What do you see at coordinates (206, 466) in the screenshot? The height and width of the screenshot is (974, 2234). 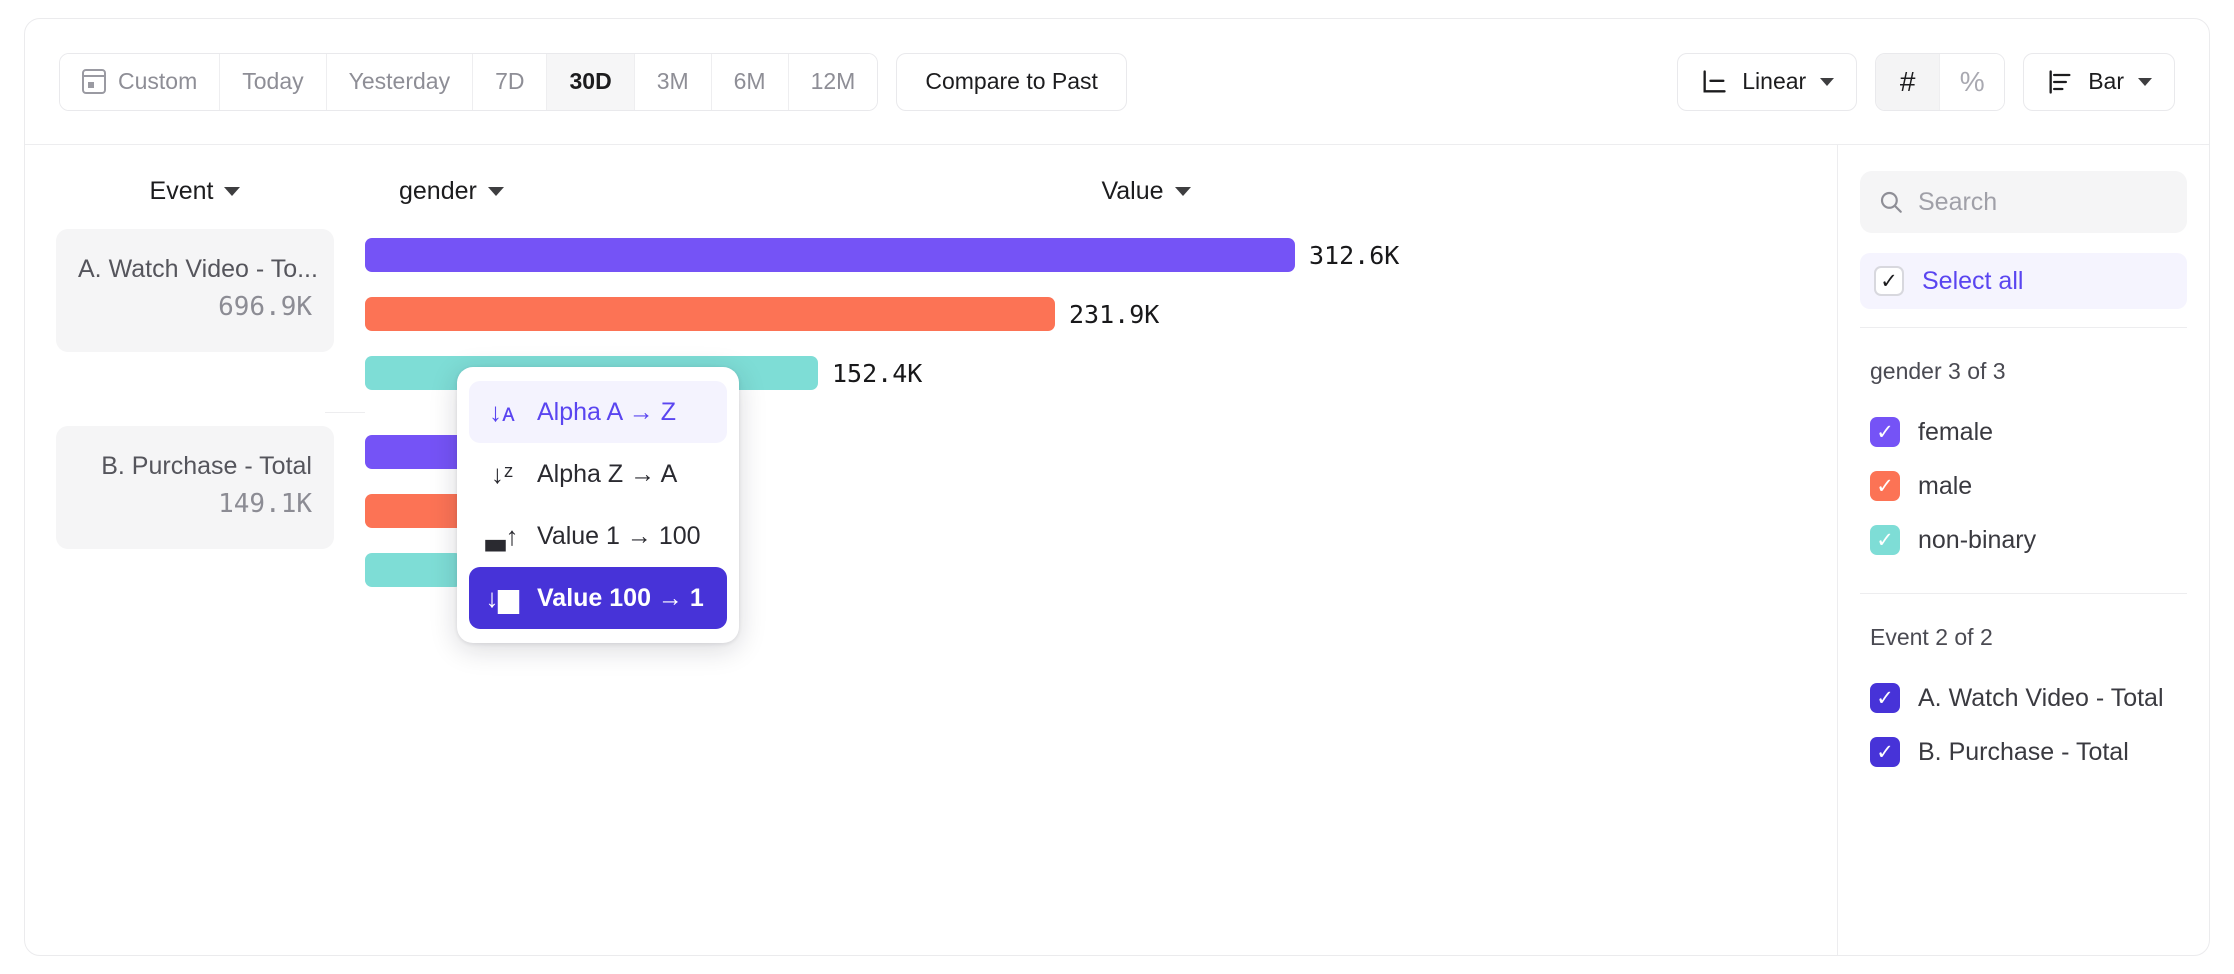 I see `event-card-name: B. Purchase - Total` at bounding box center [206, 466].